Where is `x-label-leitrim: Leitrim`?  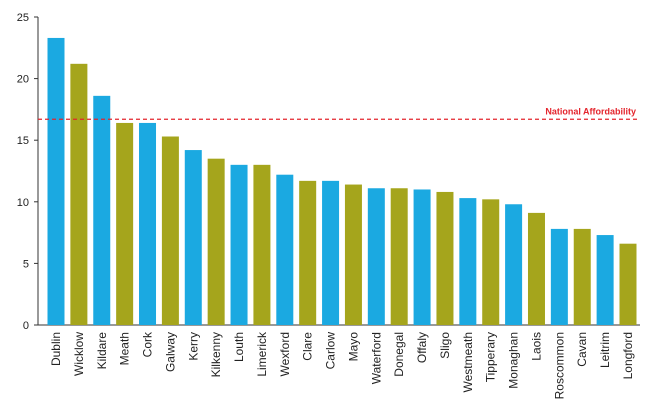
x-label-leitrim: Leitrim is located at coordinates (605, 350).